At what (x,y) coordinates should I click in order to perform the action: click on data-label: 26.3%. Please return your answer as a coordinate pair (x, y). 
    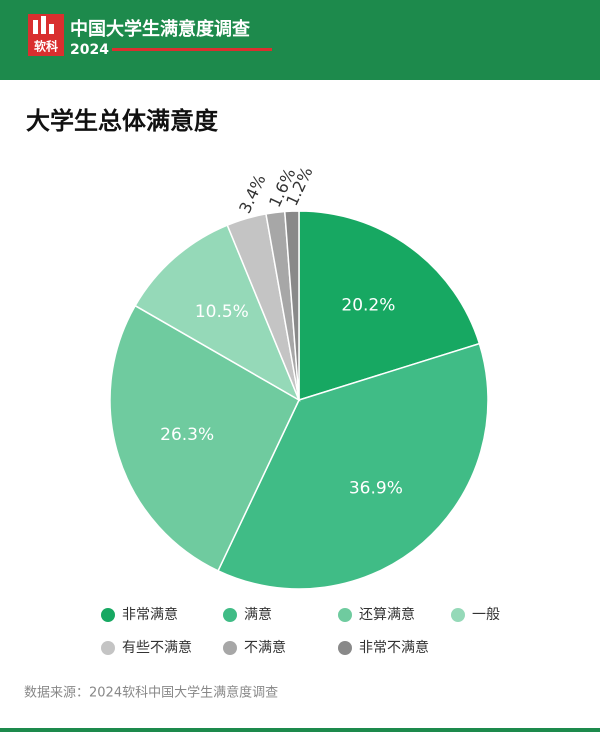
    Looking at the image, I should click on (187, 435).